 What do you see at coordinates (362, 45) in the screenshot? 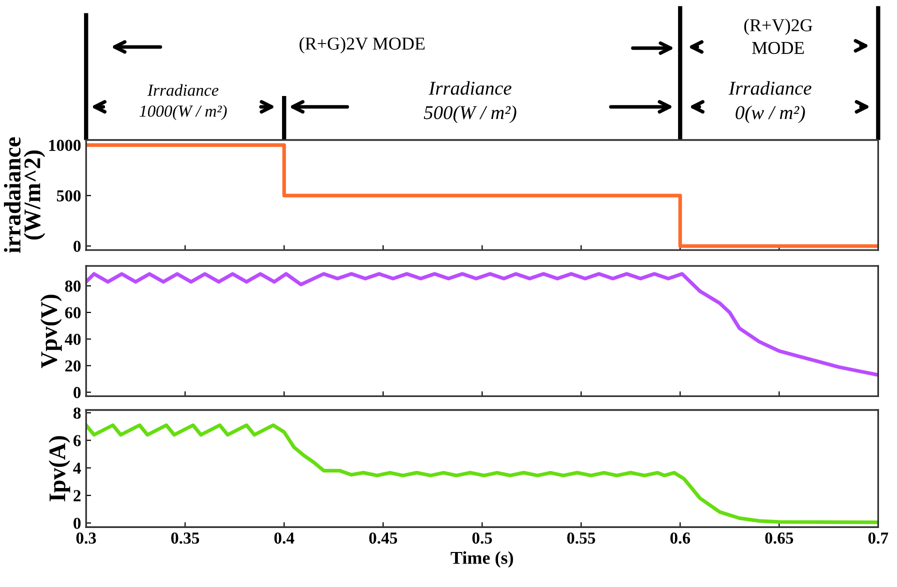
I see `text: (R+G)2V MODE` at bounding box center [362, 45].